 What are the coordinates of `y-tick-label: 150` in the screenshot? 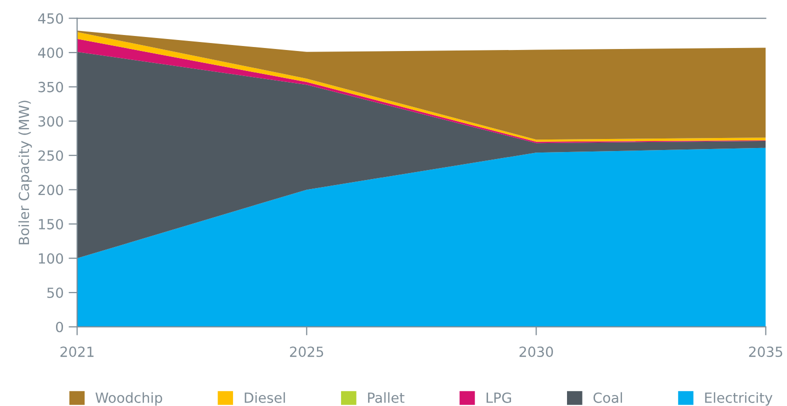 It's located at (51, 224).